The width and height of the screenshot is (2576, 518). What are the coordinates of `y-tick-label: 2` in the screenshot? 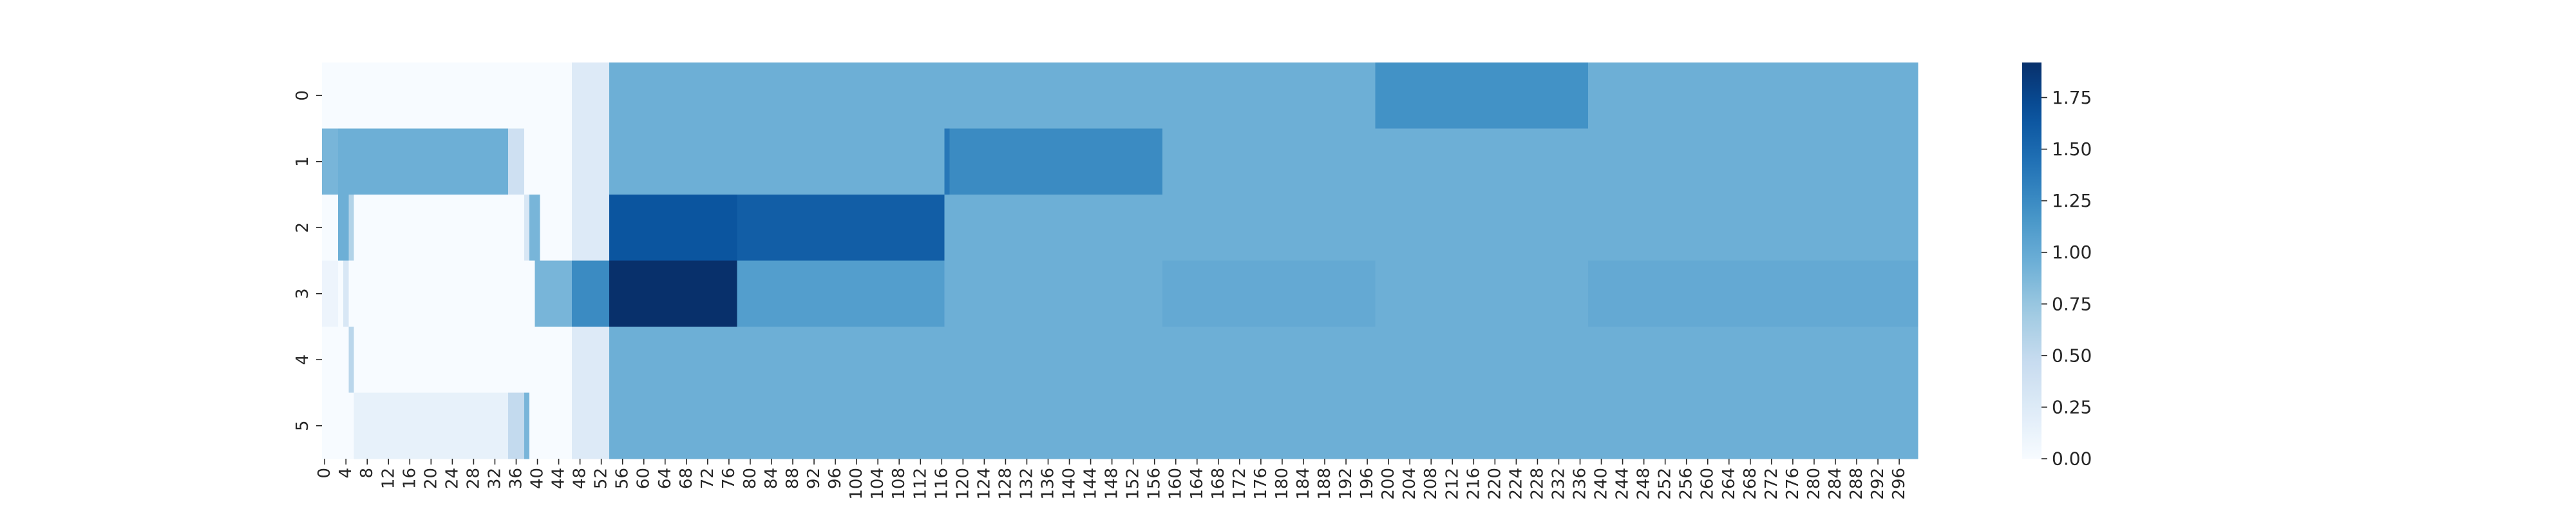 It's located at (302, 228).